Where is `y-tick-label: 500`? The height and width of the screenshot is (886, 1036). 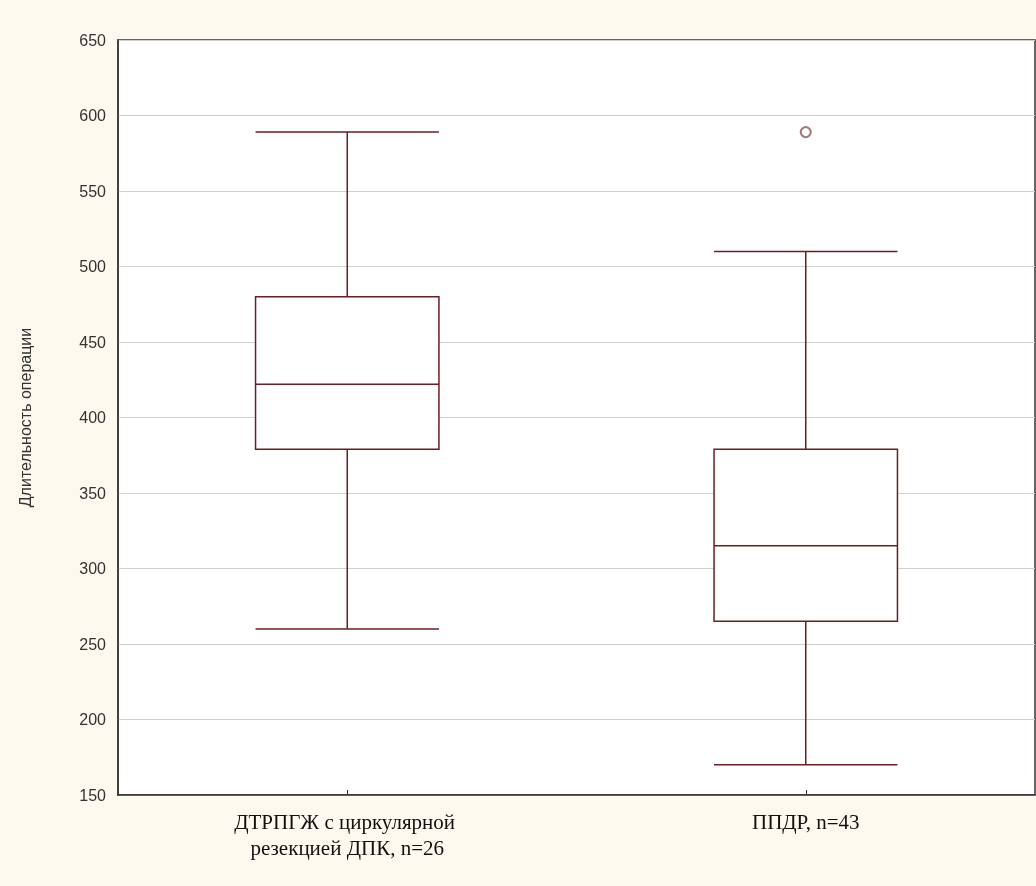 y-tick-label: 500 is located at coordinates (93, 266).